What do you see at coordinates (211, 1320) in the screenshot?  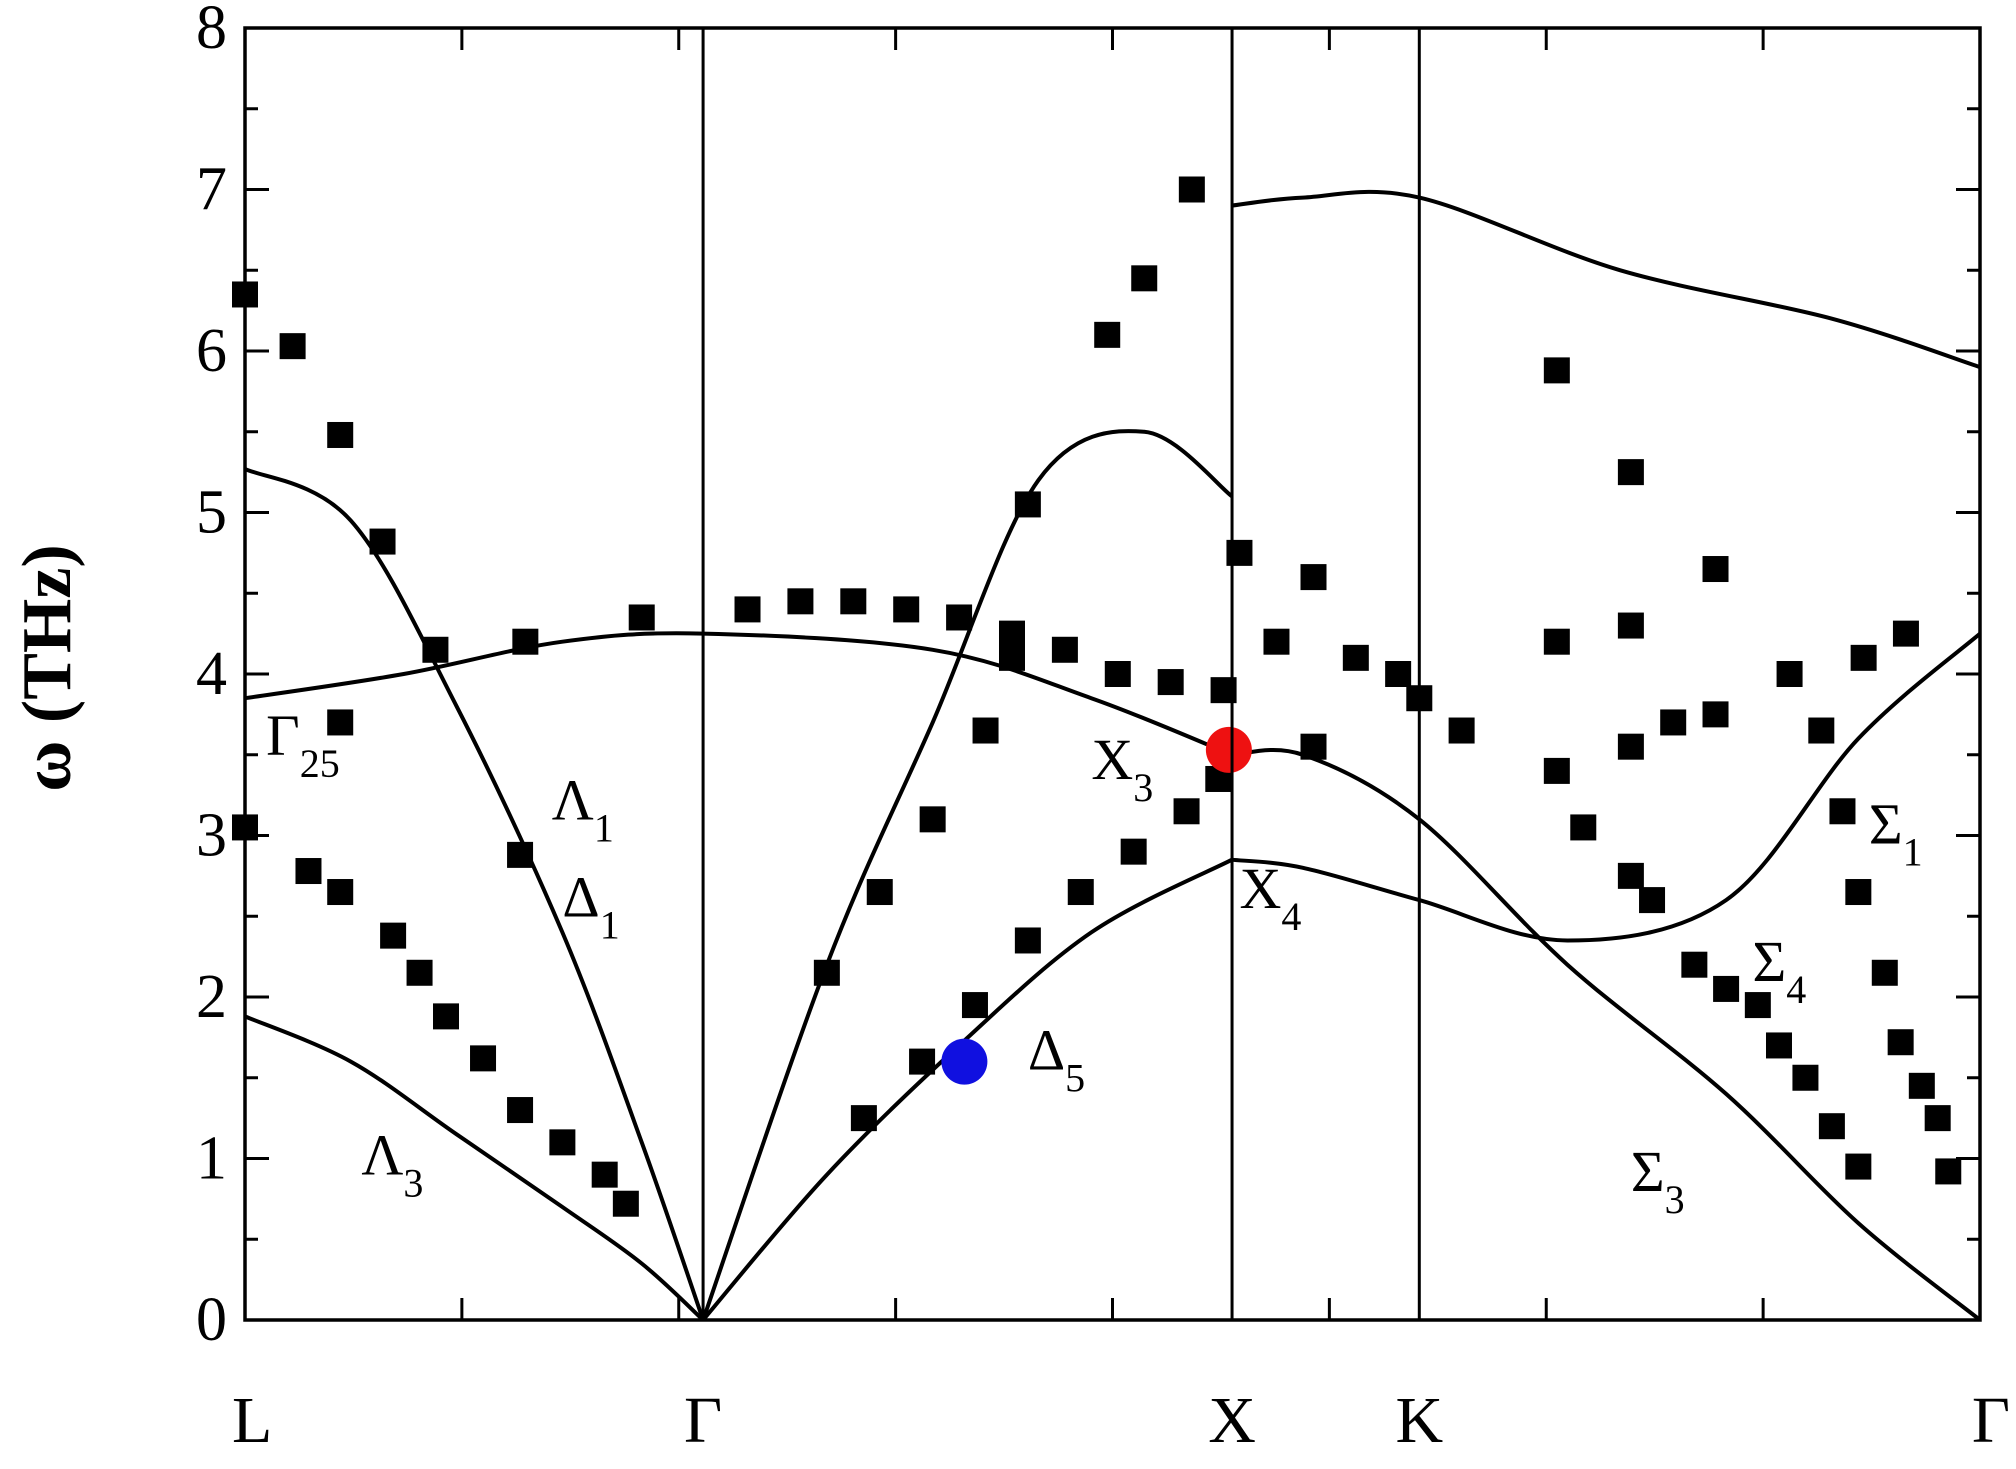 I see `y-tick-label: 0` at bounding box center [211, 1320].